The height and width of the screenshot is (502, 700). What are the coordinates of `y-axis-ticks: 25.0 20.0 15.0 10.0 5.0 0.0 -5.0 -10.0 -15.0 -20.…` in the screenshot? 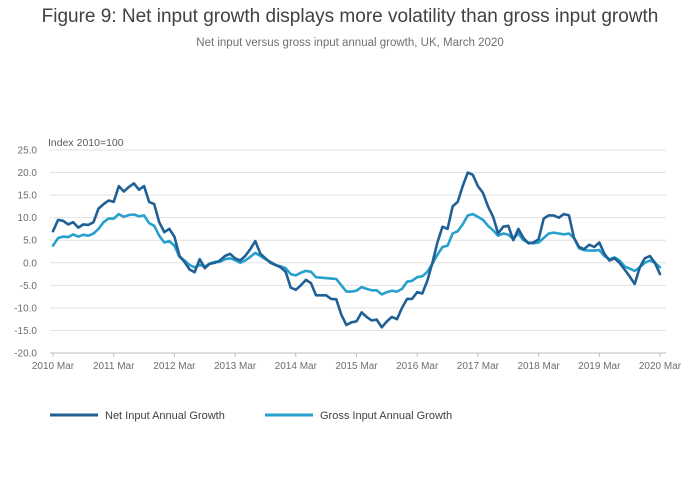 It's located at (25, 253).